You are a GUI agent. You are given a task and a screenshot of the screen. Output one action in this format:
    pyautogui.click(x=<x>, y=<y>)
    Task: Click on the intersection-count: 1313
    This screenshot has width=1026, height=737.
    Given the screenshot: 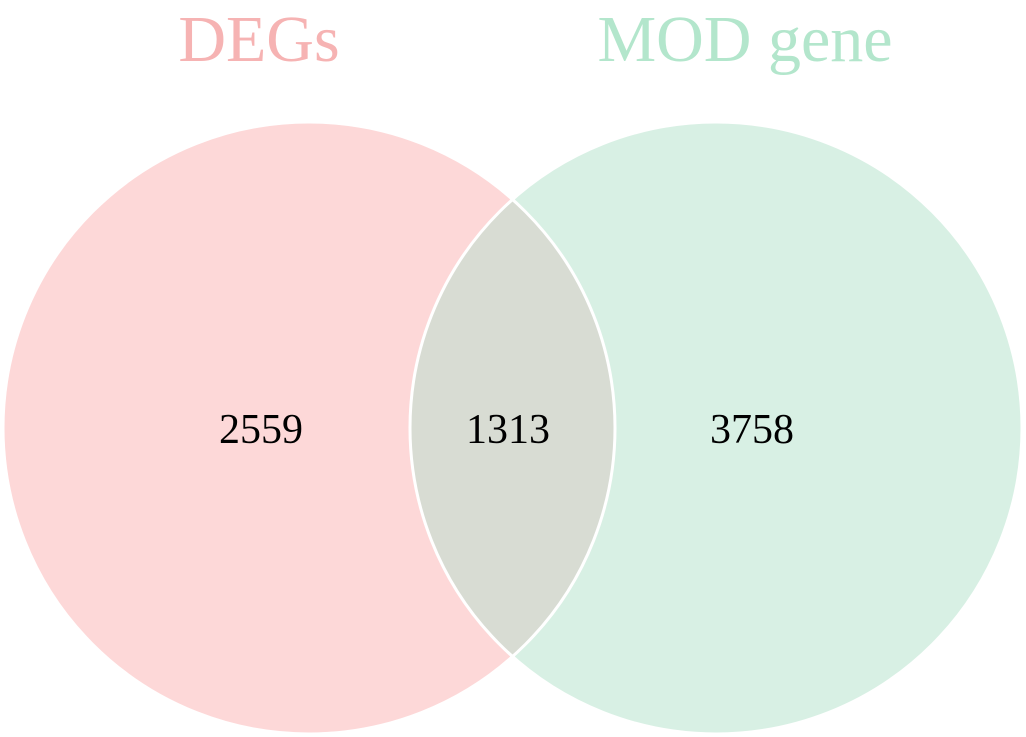 What is the action you would take?
    pyautogui.click(x=508, y=430)
    